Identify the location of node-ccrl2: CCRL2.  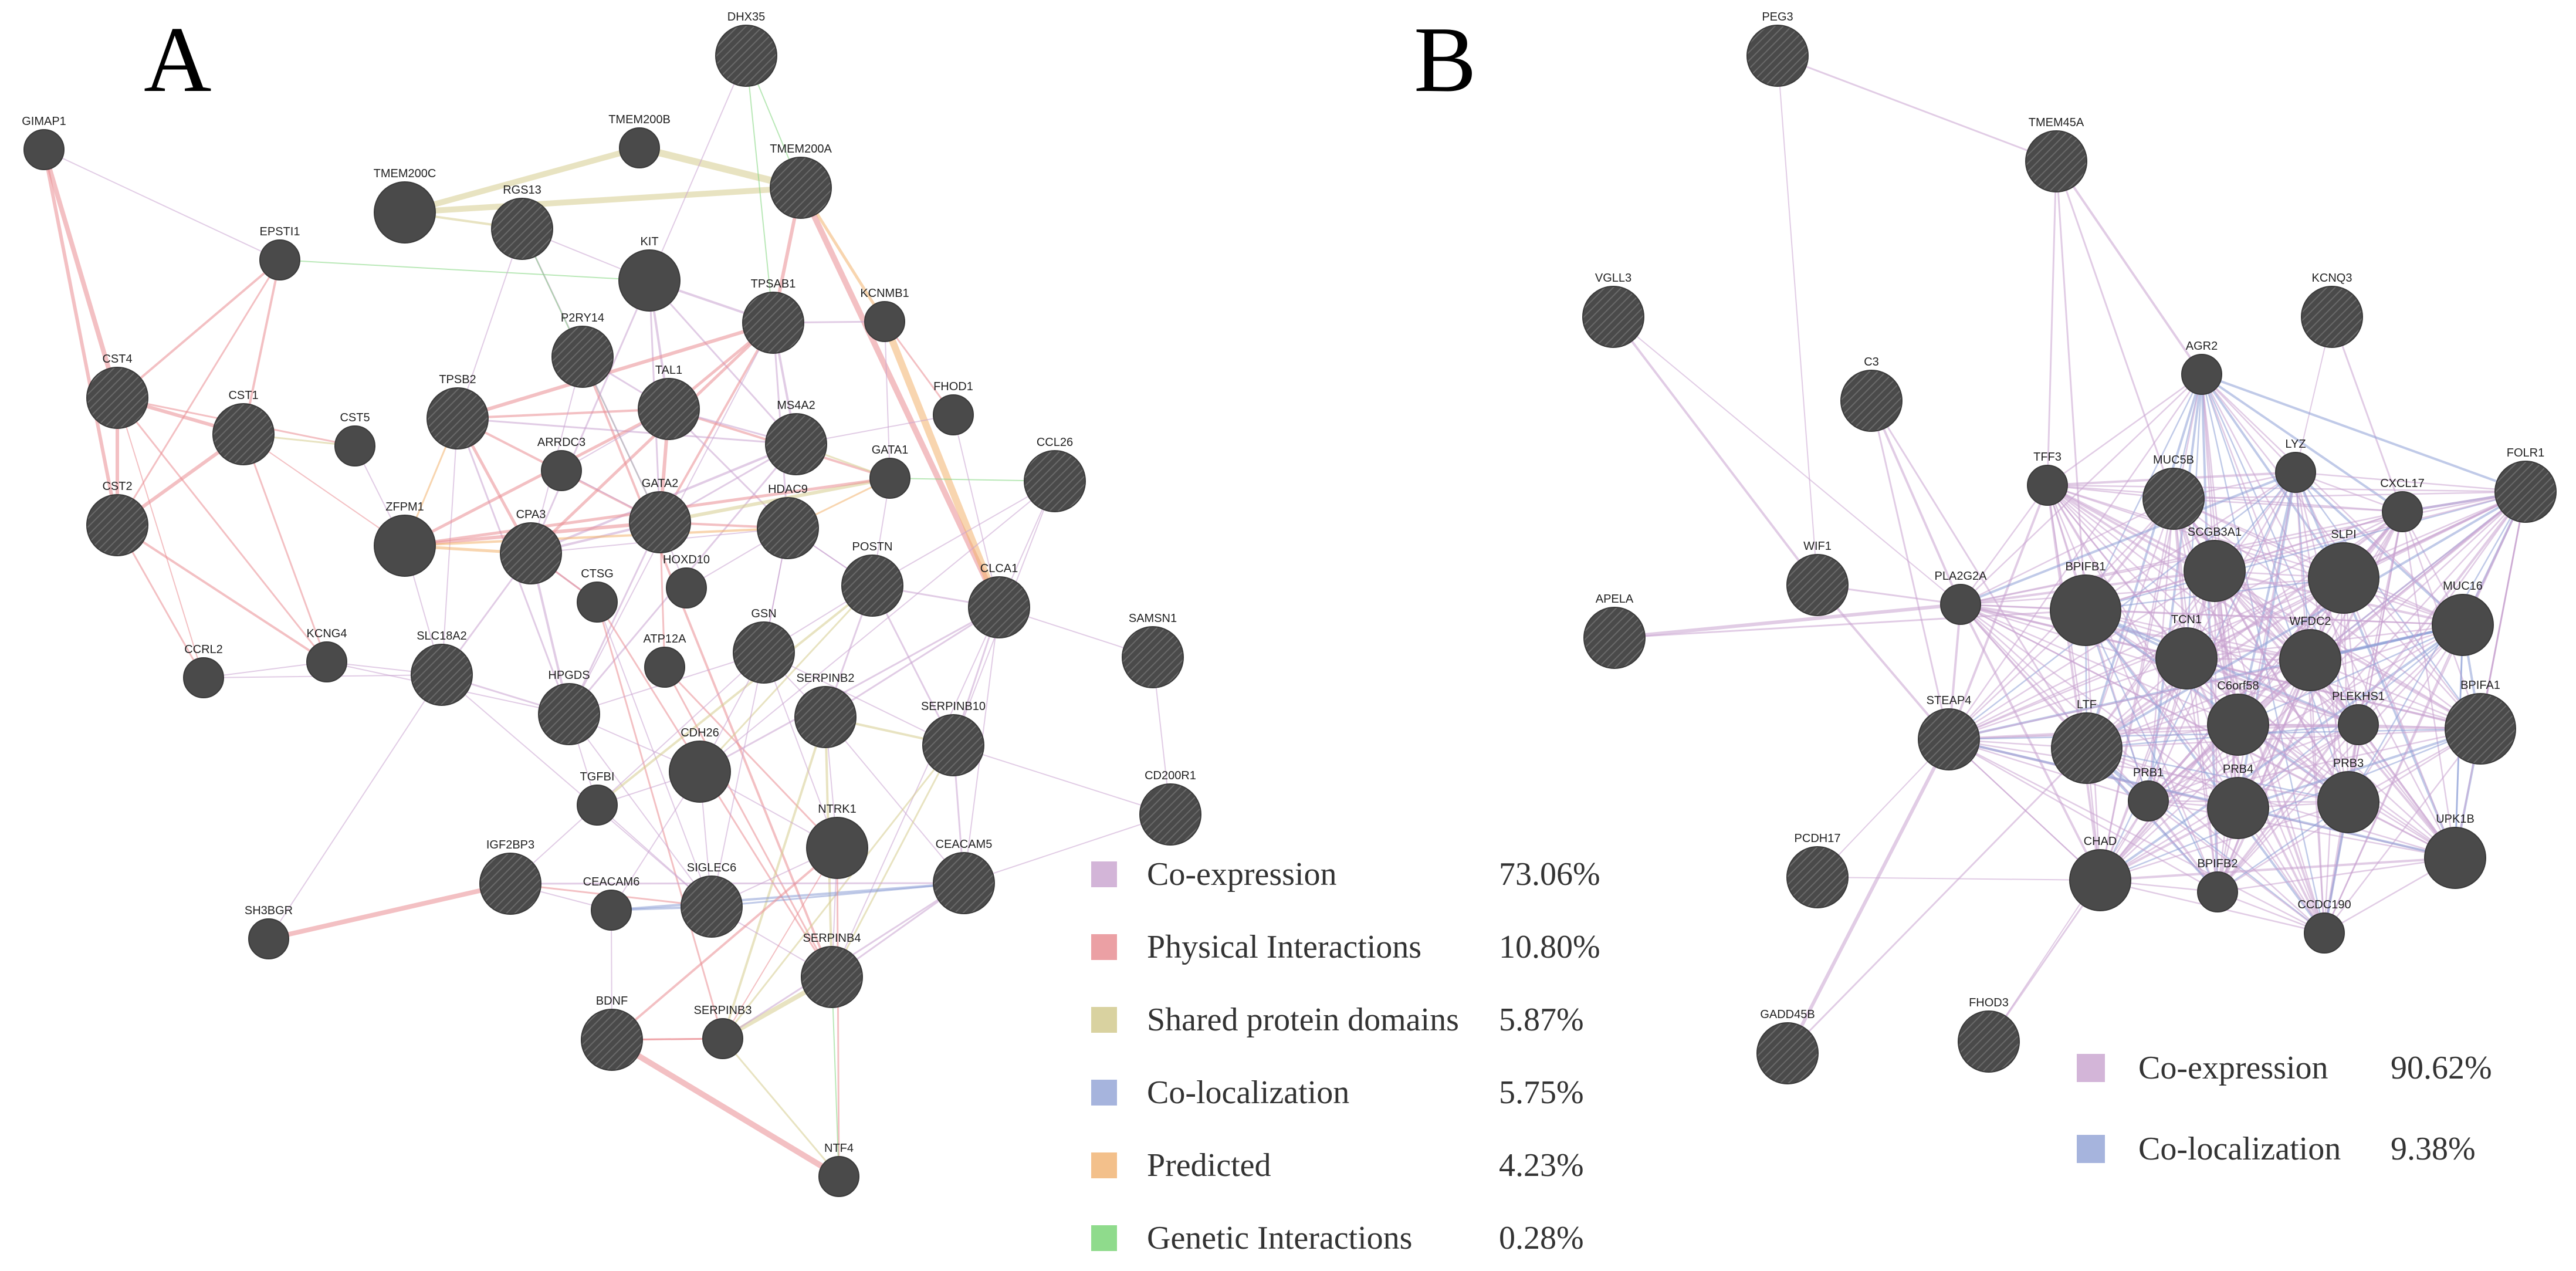
(203, 670).